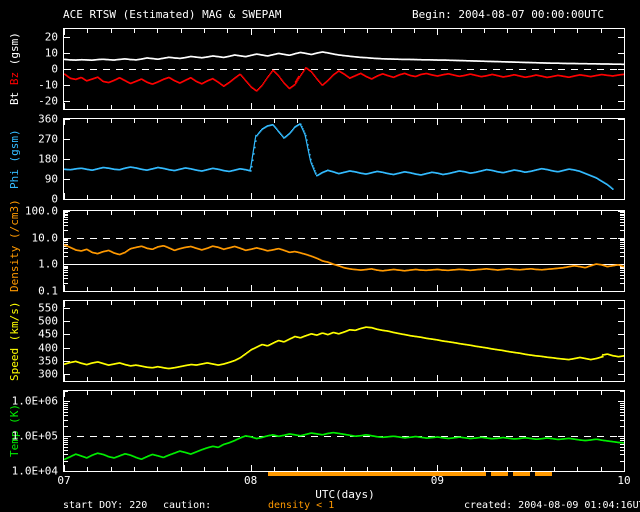 The height and width of the screenshot is (512, 640). What do you see at coordinates (14, 245) in the screenshot?
I see `panel-proton-density-ylabel: Density (/cm3)` at bounding box center [14, 245].